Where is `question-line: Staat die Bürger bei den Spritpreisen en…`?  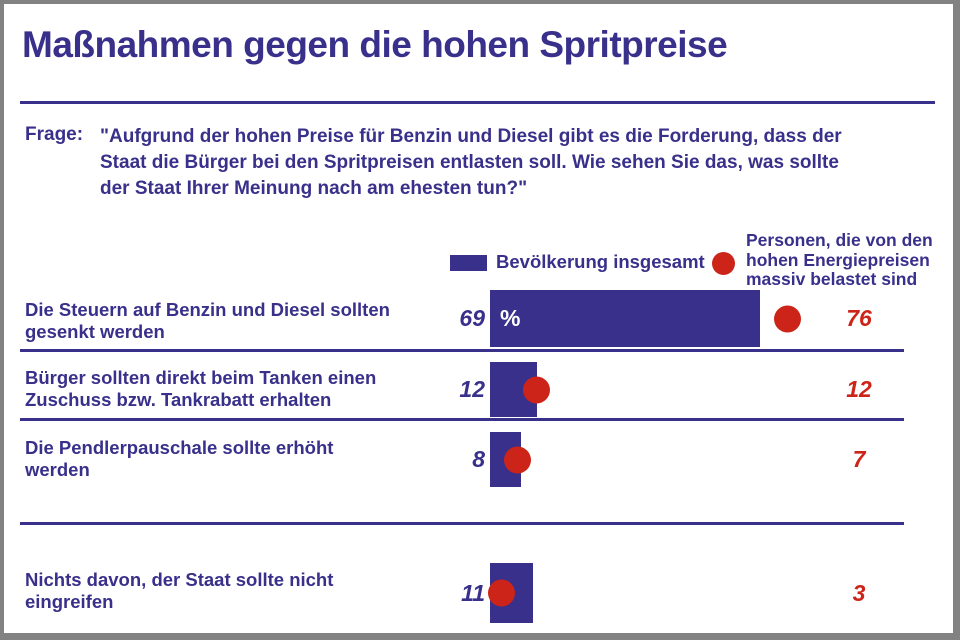 question-line: Staat die Bürger bei den Spritpreisen en… is located at coordinates (469, 162).